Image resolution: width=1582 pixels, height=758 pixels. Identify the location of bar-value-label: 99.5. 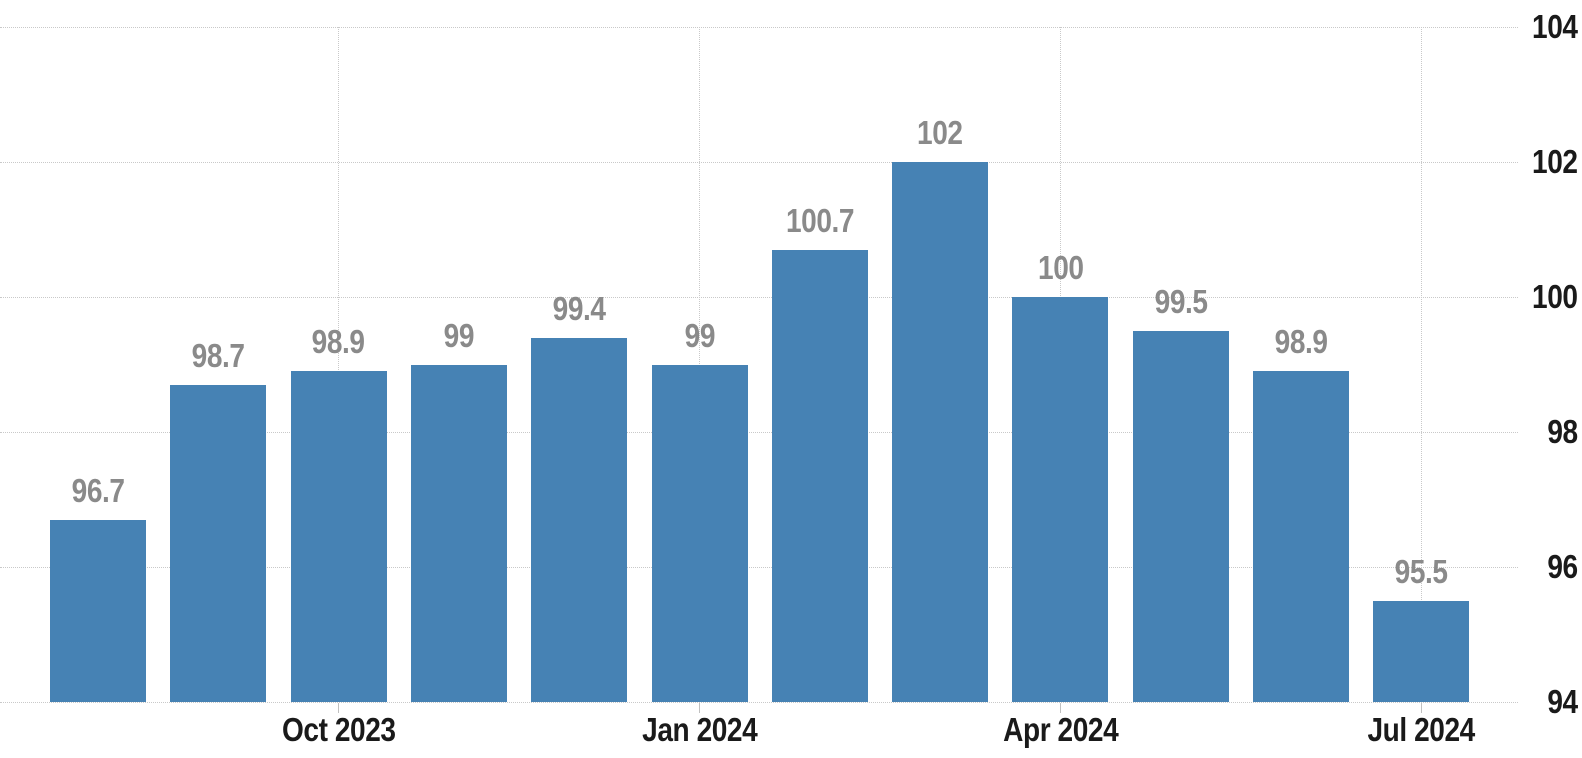
(1181, 301).